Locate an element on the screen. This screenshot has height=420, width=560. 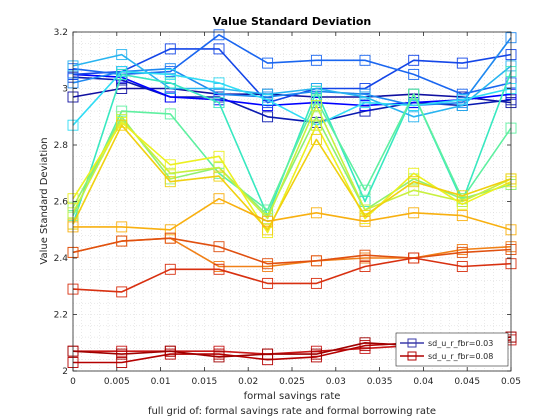
y-tick-label: 2.6 is located at coordinates (61, 203).